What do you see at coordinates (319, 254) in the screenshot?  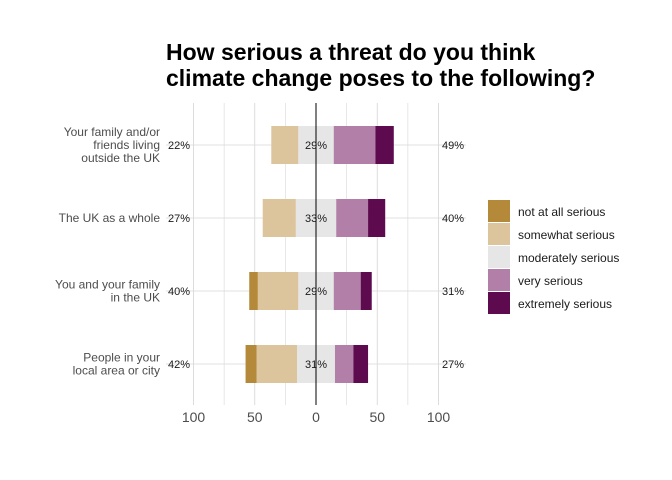 I see `bars` at bounding box center [319, 254].